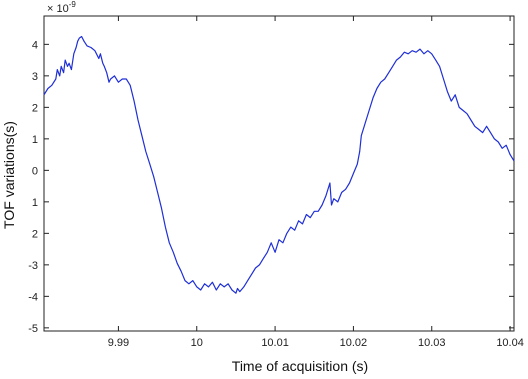 The height and width of the screenshot is (379, 528). Describe the element at coordinates (35, 171) in the screenshot. I see `y-tick-label: 0` at that location.